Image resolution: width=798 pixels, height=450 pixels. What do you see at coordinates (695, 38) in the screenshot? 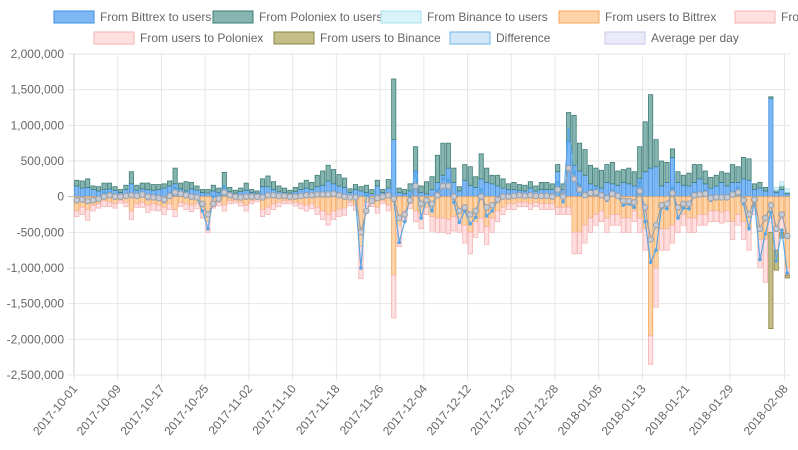
I see `legend-label: Average per day` at bounding box center [695, 38].